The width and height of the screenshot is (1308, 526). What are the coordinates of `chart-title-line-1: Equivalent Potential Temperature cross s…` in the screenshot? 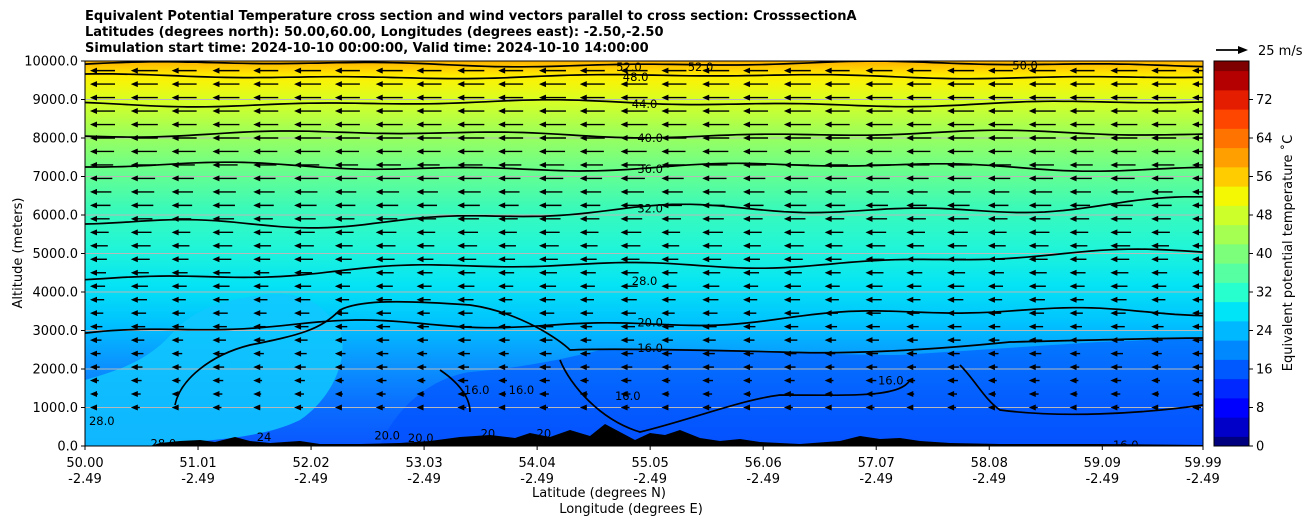 It's located at (471, 16).